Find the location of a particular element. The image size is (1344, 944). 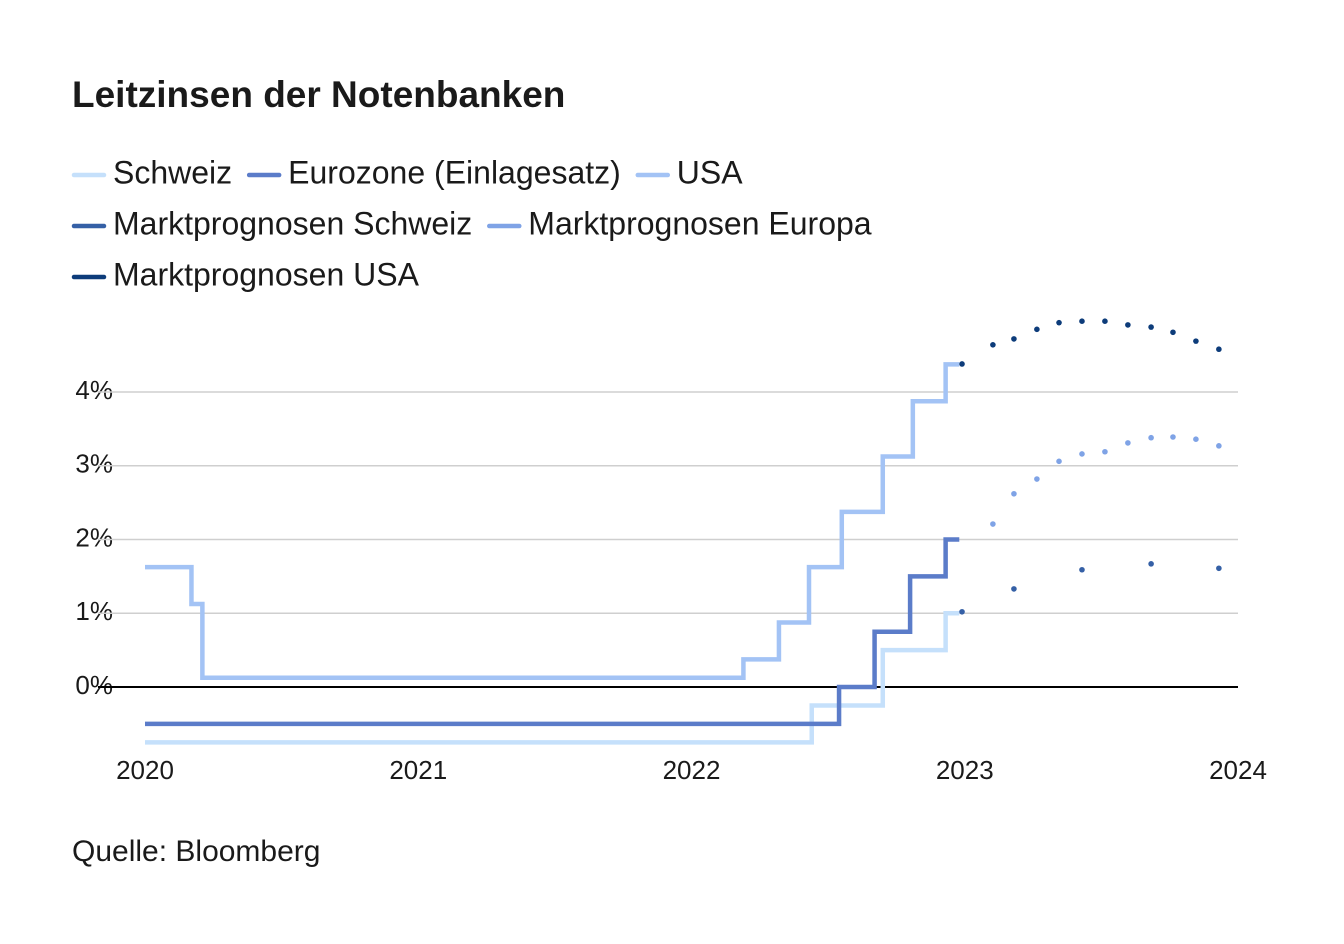

y-tick-label: 2% is located at coordinates (94, 537).